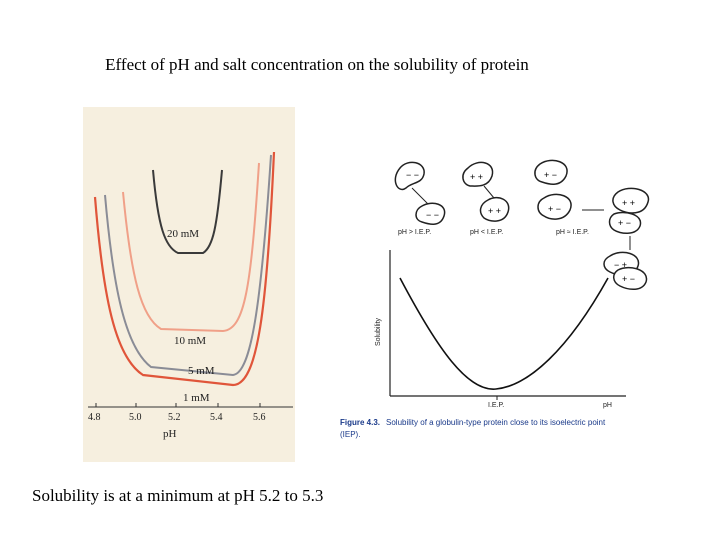 The image size is (720, 540). What do you see at coordinates (135, 417) in the screenshot?
I see `tick-label-5.0: 5.0` at bounding box center [135, 417].